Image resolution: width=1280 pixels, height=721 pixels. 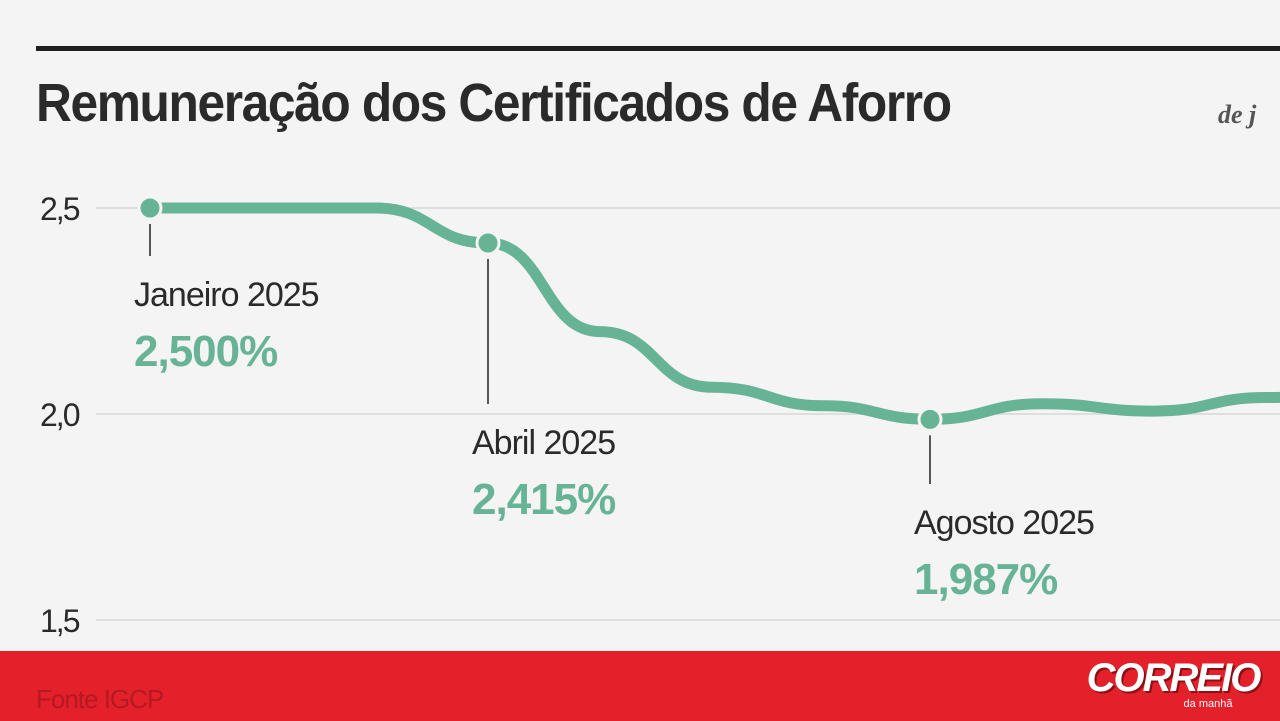 I want to click on annotation-label: Agosto 2025, so click(x=1004, y=523).